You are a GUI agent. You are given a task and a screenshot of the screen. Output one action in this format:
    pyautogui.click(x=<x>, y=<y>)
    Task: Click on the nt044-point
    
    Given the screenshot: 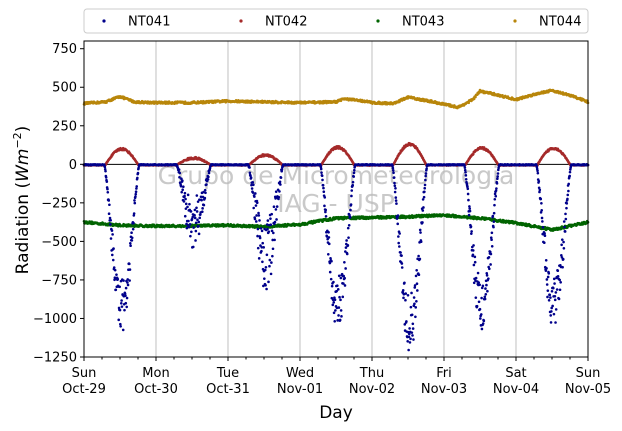 What is the action you would take?
    pyautogui.click(x=469, y=103)
    